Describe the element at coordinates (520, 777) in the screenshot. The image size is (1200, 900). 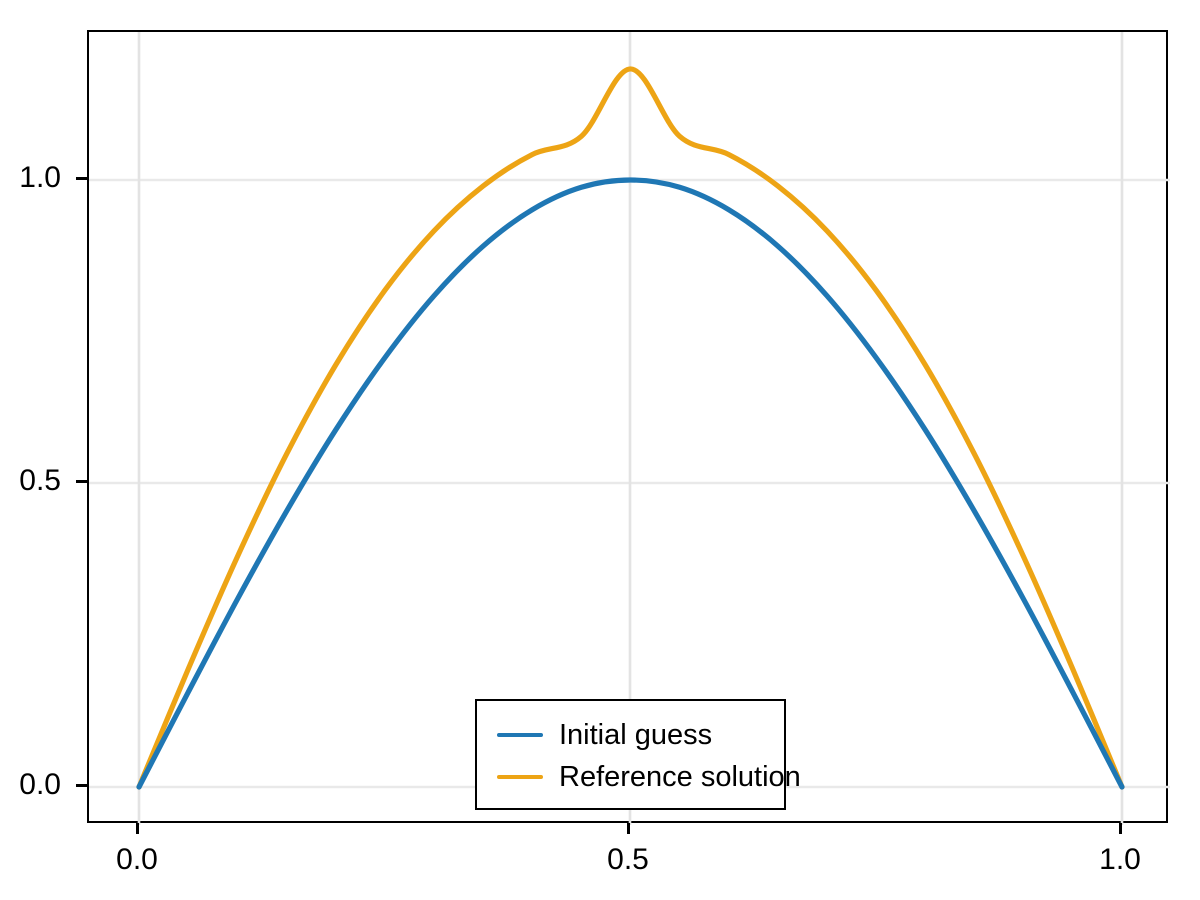
I see `legend-swatch-reference-solution` at that location.